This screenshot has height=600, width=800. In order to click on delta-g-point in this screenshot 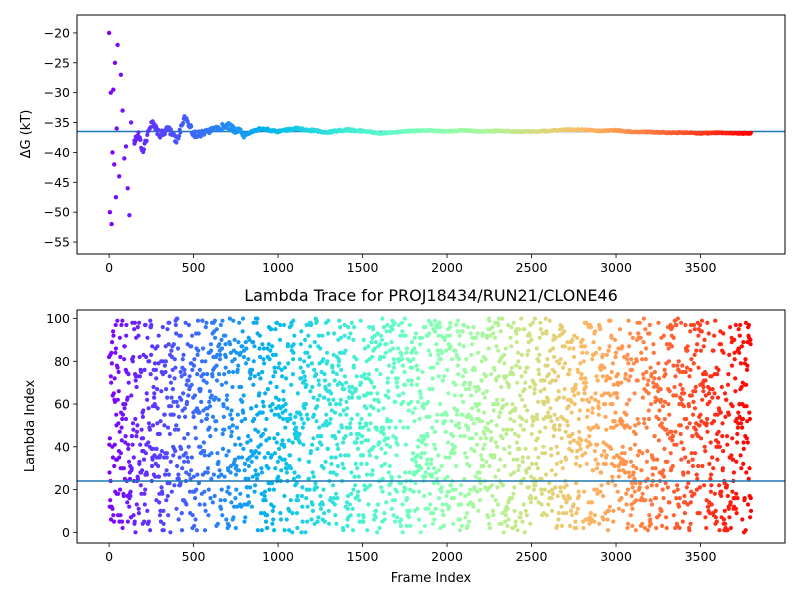, I will do `click(146, 140)`.